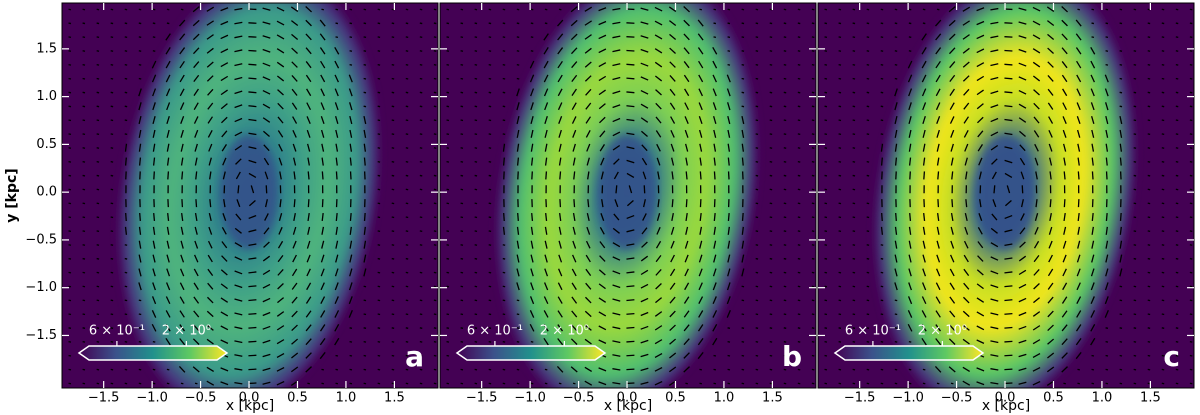 The width and height of the screenshot is (1200, 415). I want to click on colorbar, so click(909, 353).